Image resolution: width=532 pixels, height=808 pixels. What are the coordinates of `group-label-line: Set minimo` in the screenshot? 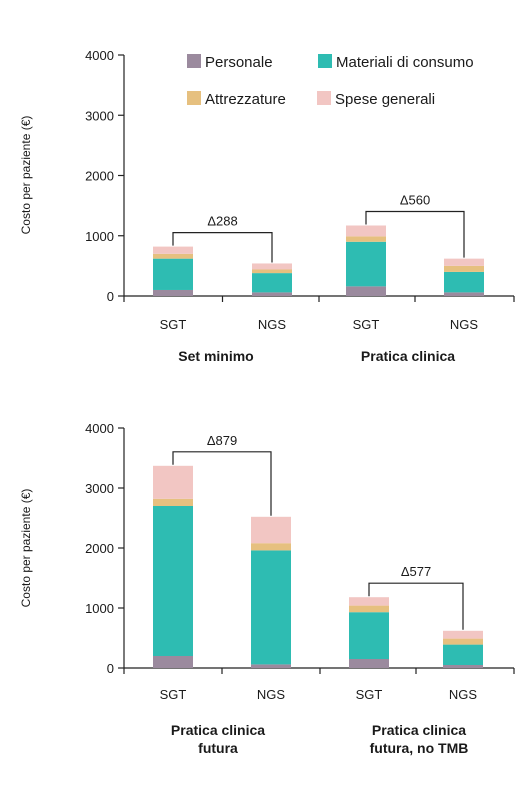 It's located at (215, 356).